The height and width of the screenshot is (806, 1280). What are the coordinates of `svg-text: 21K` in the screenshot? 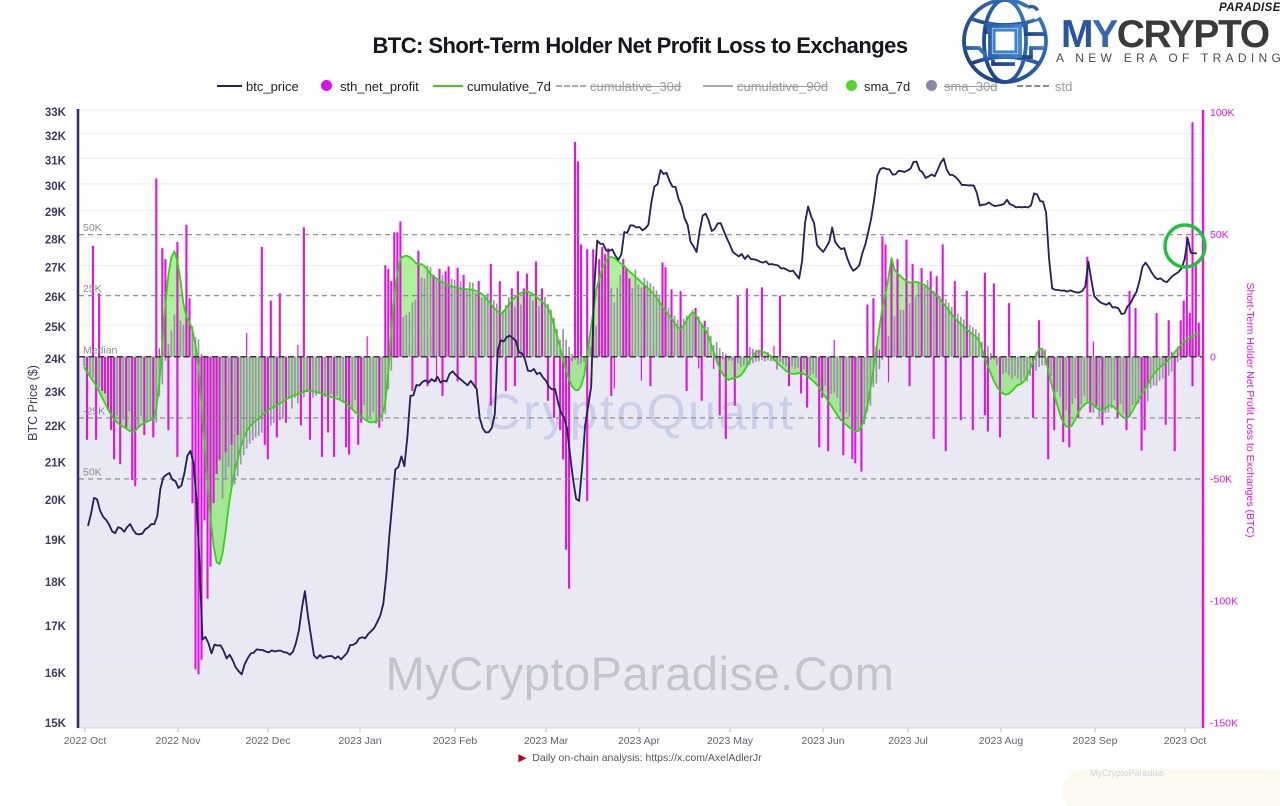 It's located at (56, 463).